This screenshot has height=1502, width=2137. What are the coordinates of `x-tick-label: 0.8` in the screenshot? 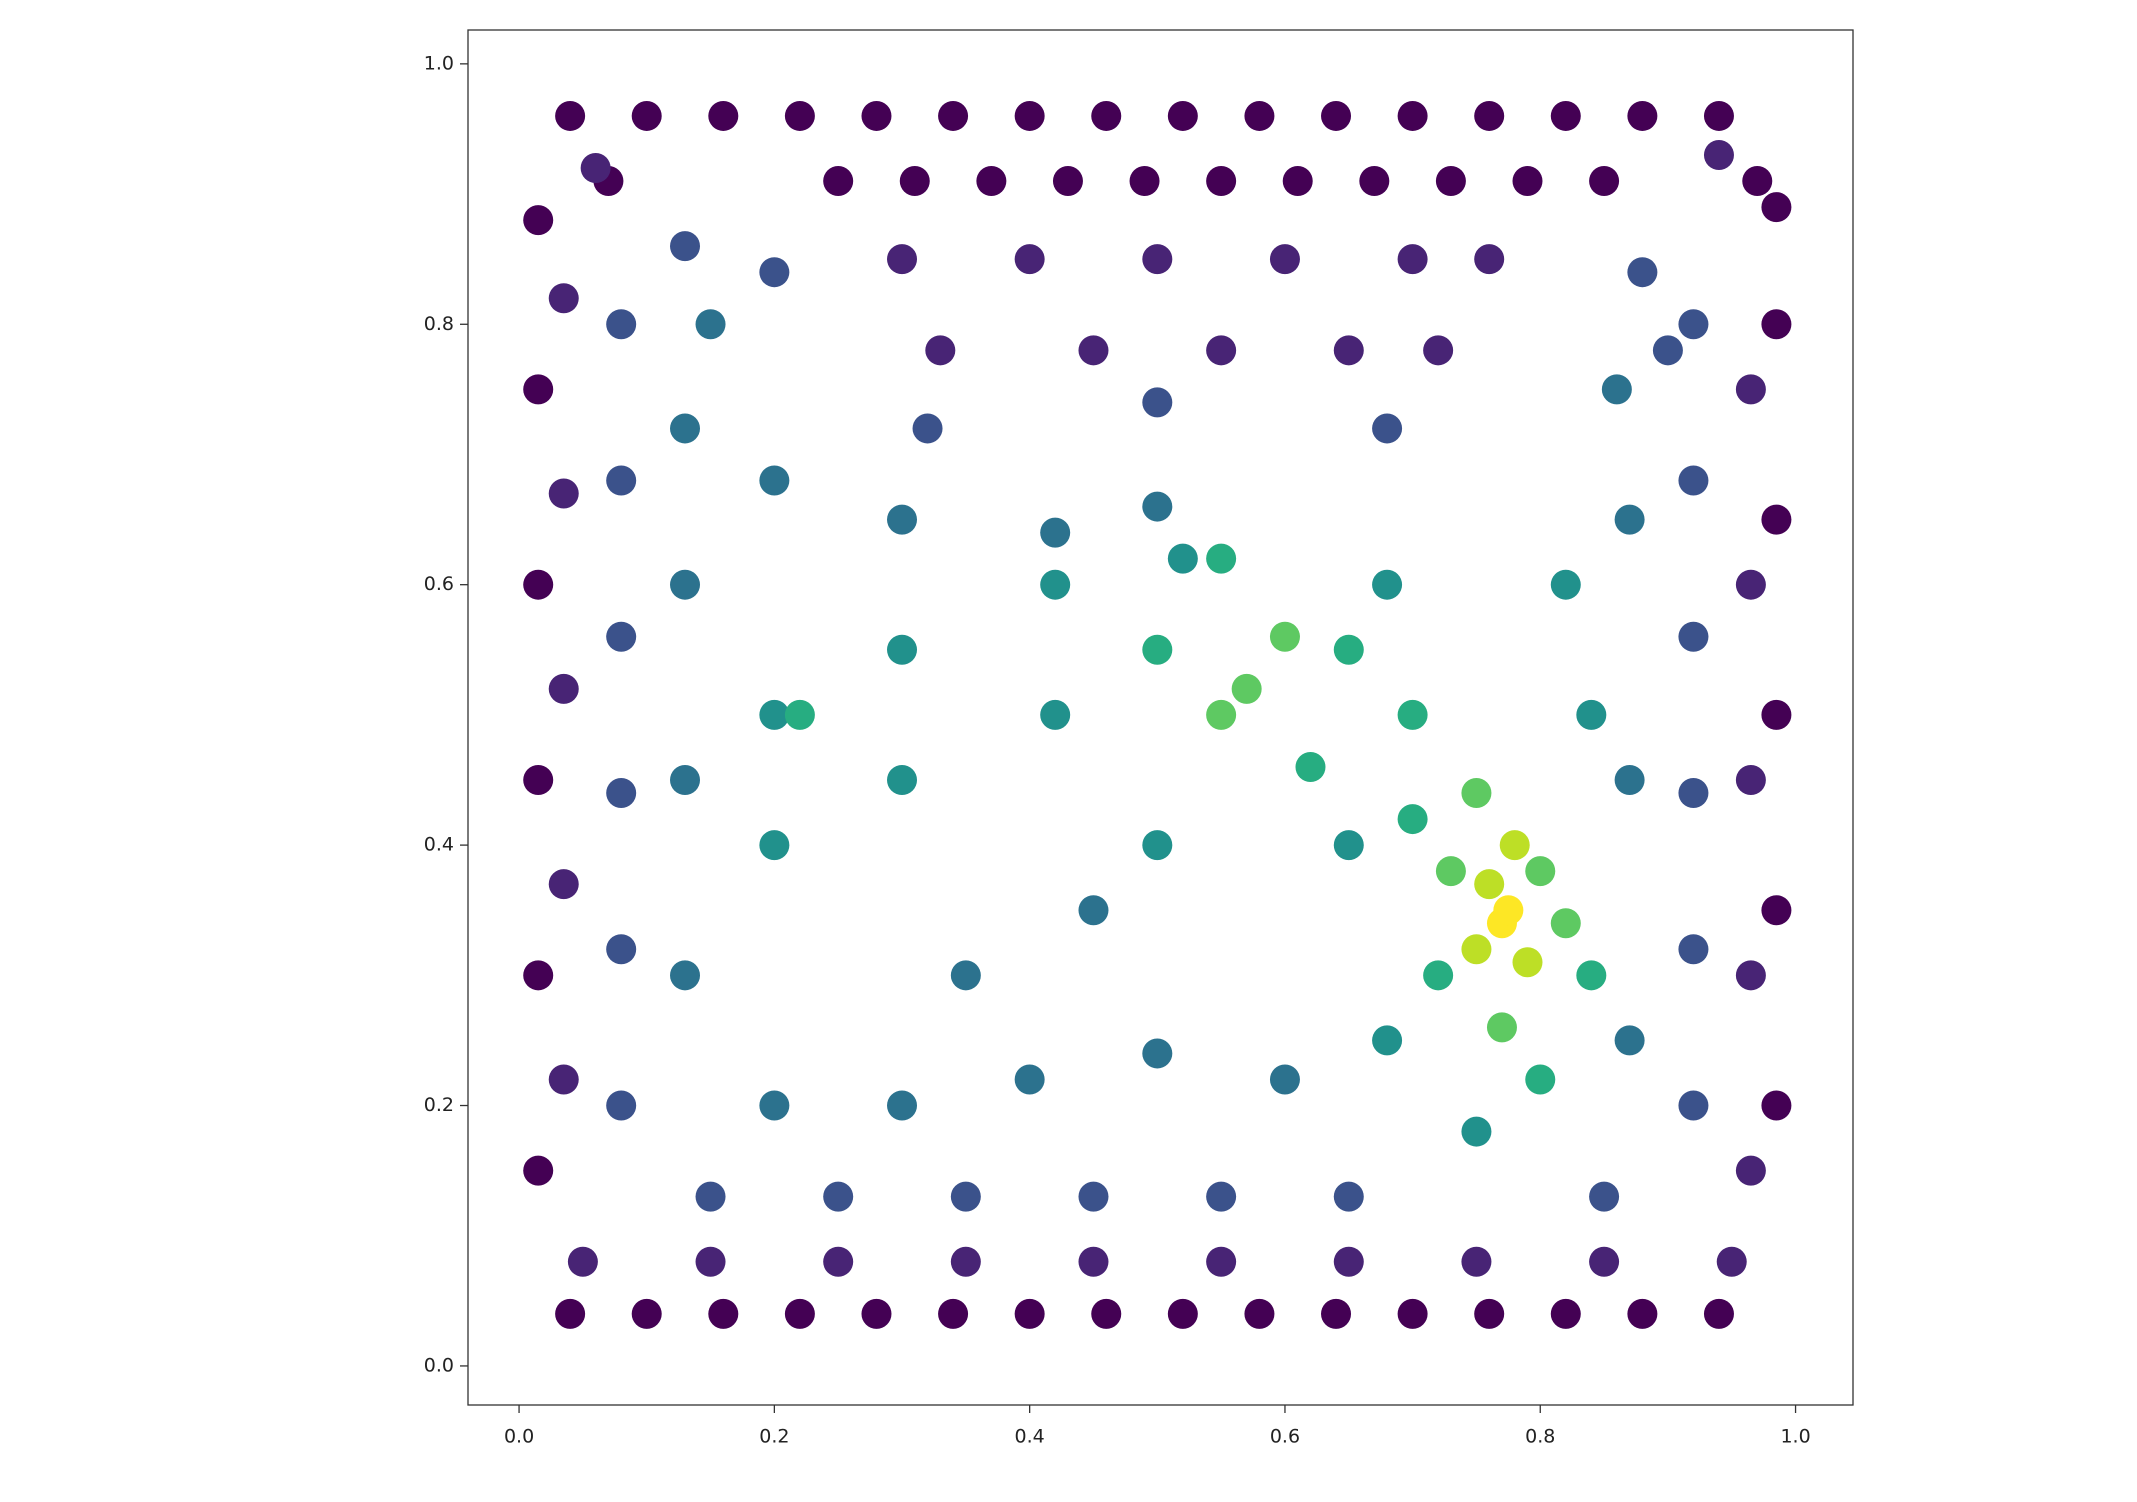 It's located at (1540, 1437).